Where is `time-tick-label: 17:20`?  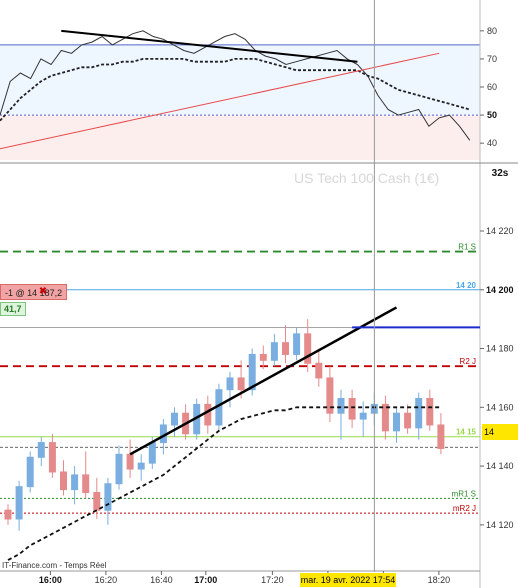
time-tick-label: 17:20 is located at coordinates (272, 580).